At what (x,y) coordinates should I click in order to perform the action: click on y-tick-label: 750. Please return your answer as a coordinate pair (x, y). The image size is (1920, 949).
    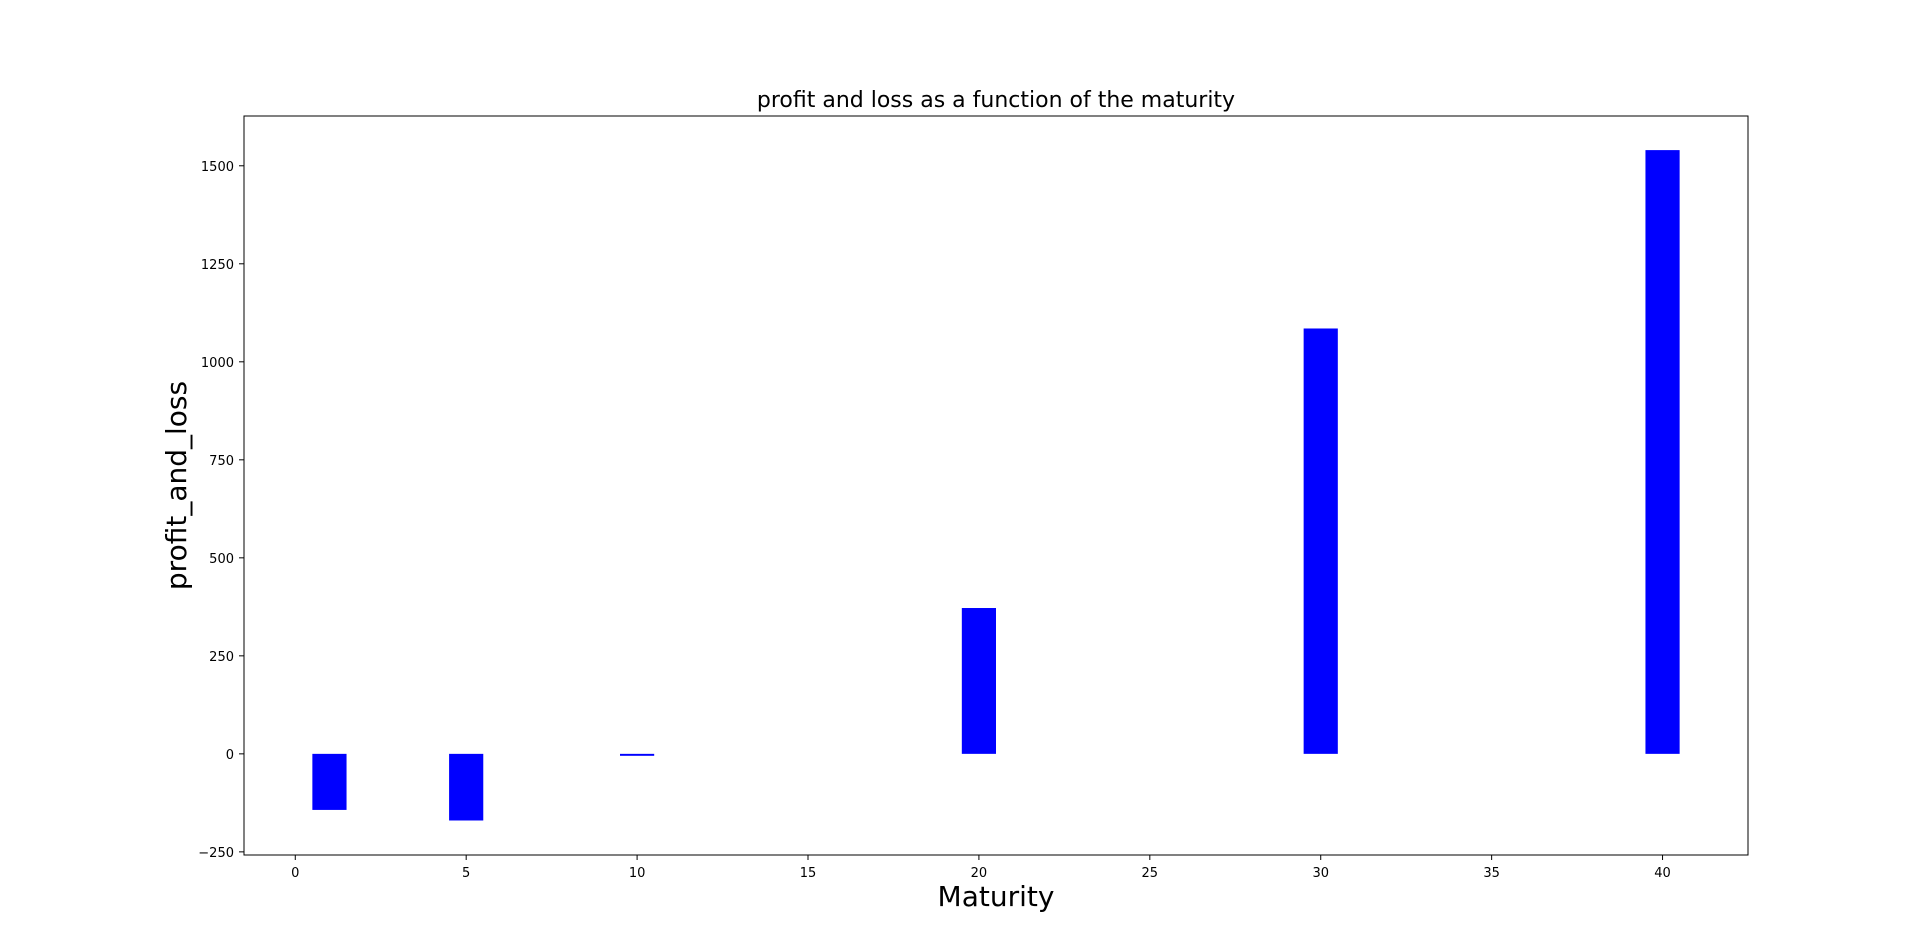
    Looking at the image, I should click on (221, 461).